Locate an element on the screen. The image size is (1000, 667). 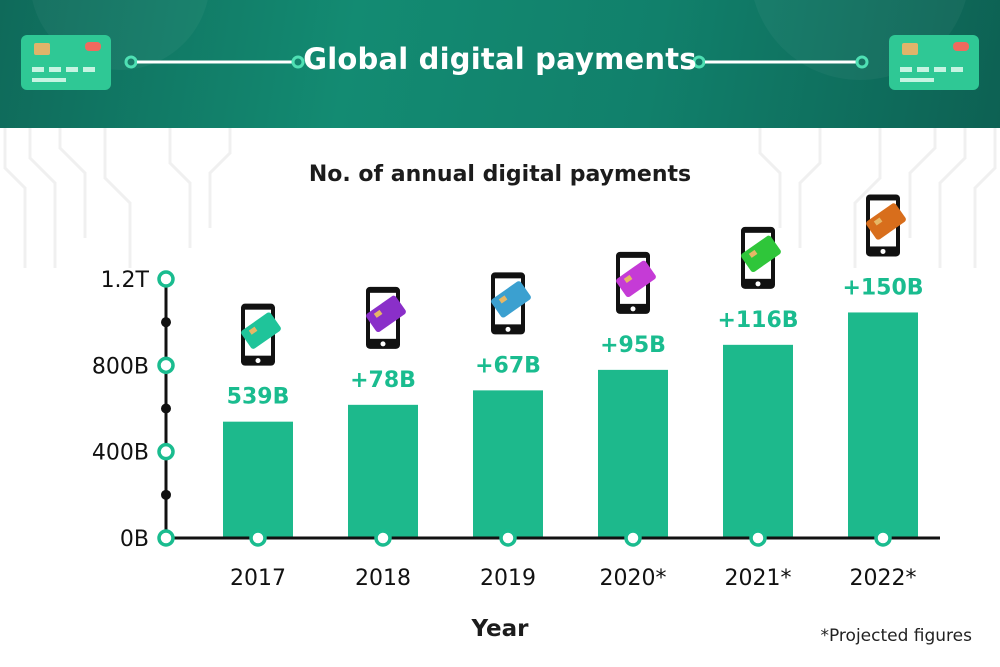
data-label: +150B is located at coordinates (882, 287).